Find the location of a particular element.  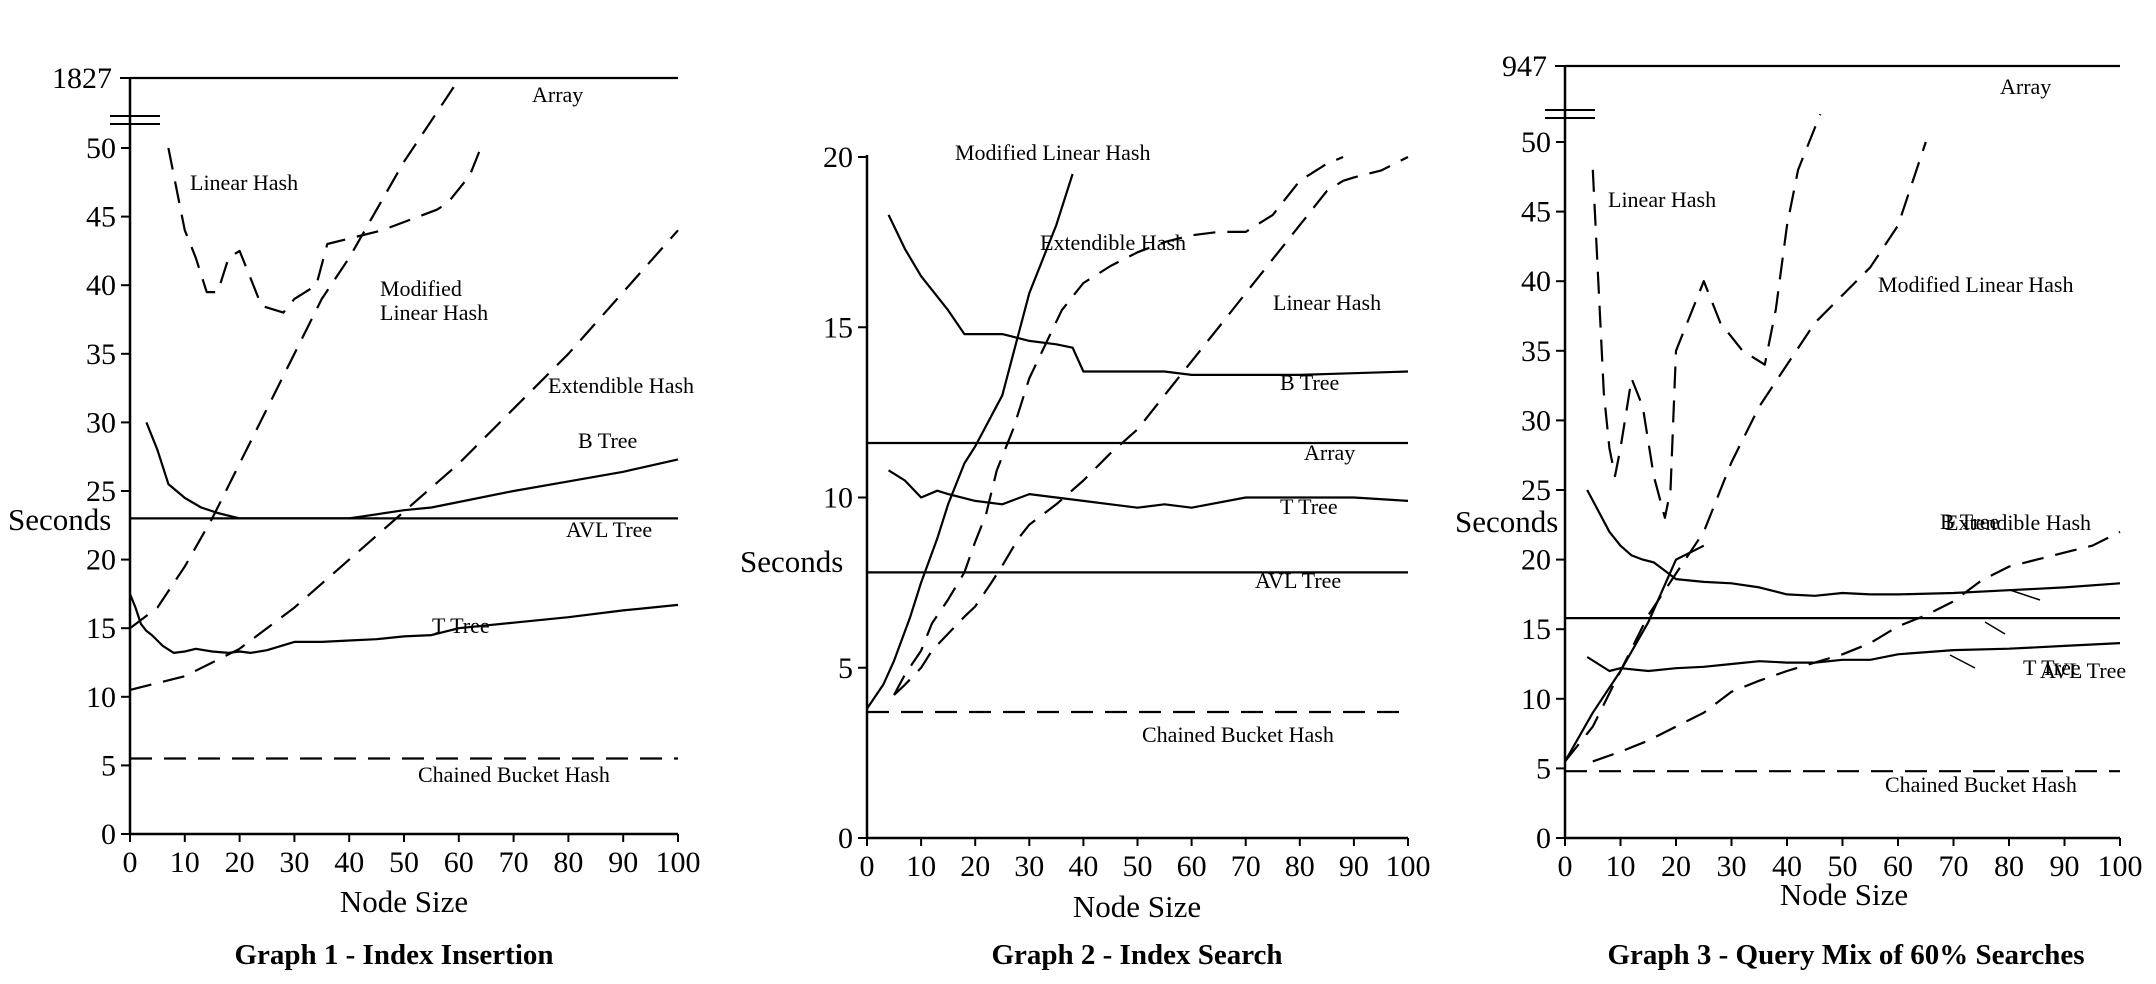

series-label: Modified is located at coordinates (421, 288).